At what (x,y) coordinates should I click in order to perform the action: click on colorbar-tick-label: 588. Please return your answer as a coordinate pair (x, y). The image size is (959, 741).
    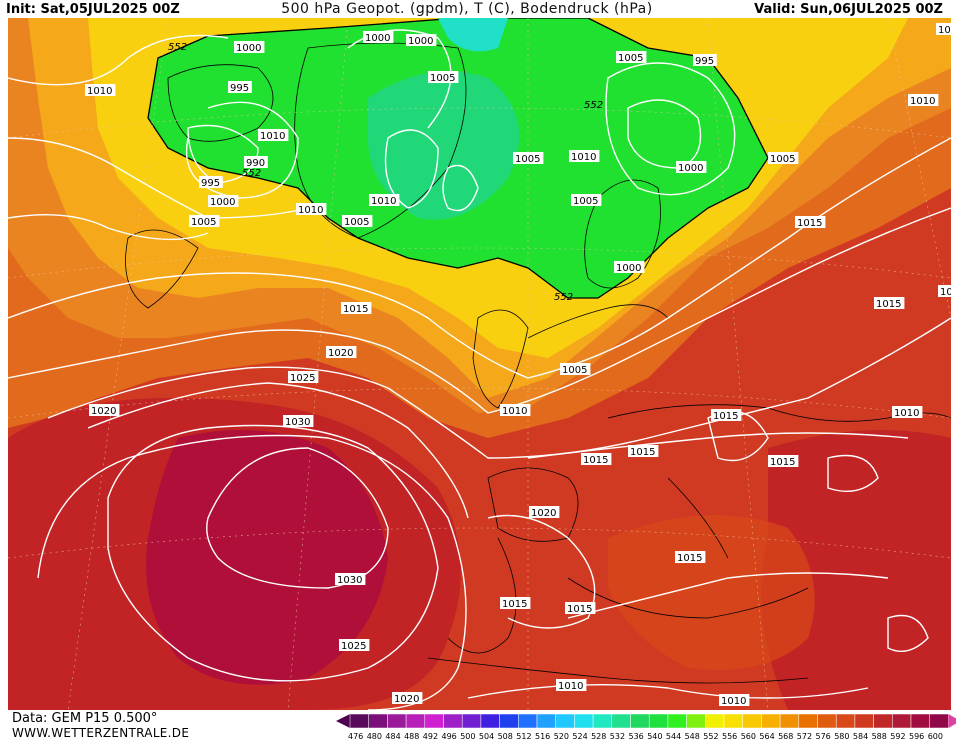
    Looking at the image, I should click on (879, 736).